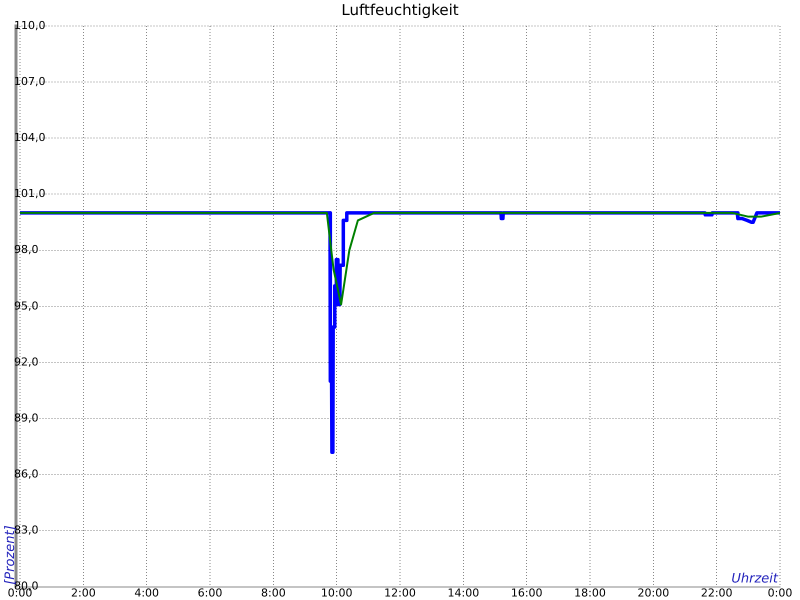 The height and width of the screenshot is (600, 800). I want to click on x-tick-label: 8:00, so click(273, 593).